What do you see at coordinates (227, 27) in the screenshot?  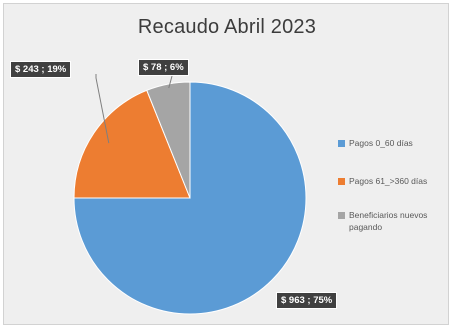 I see `chart-title: Recaudo Abril 2023` at bounding box center [227, 27].